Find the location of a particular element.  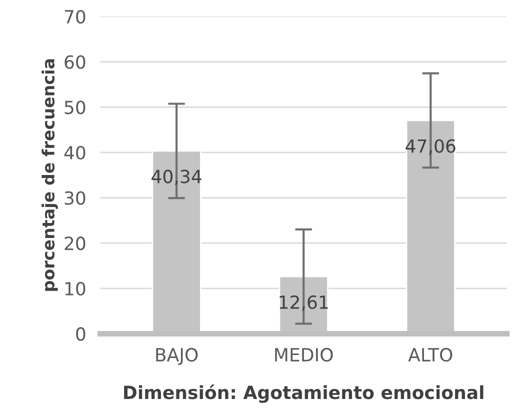

y-tick-label: 60 is located at coordinates (75, 62).